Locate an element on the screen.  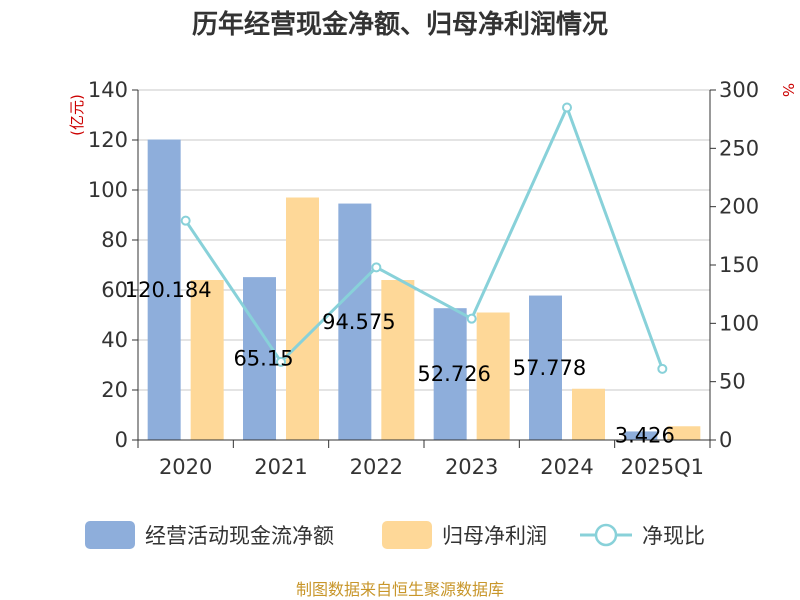
y-left-tick-label: 140 is located at coordinates (108, 90).